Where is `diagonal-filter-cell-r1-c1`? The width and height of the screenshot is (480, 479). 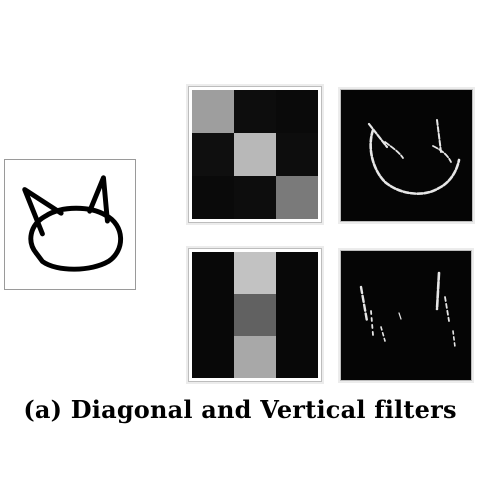 diagonal-filter-cell-r1-c1 is located at coordinates (255, 155).